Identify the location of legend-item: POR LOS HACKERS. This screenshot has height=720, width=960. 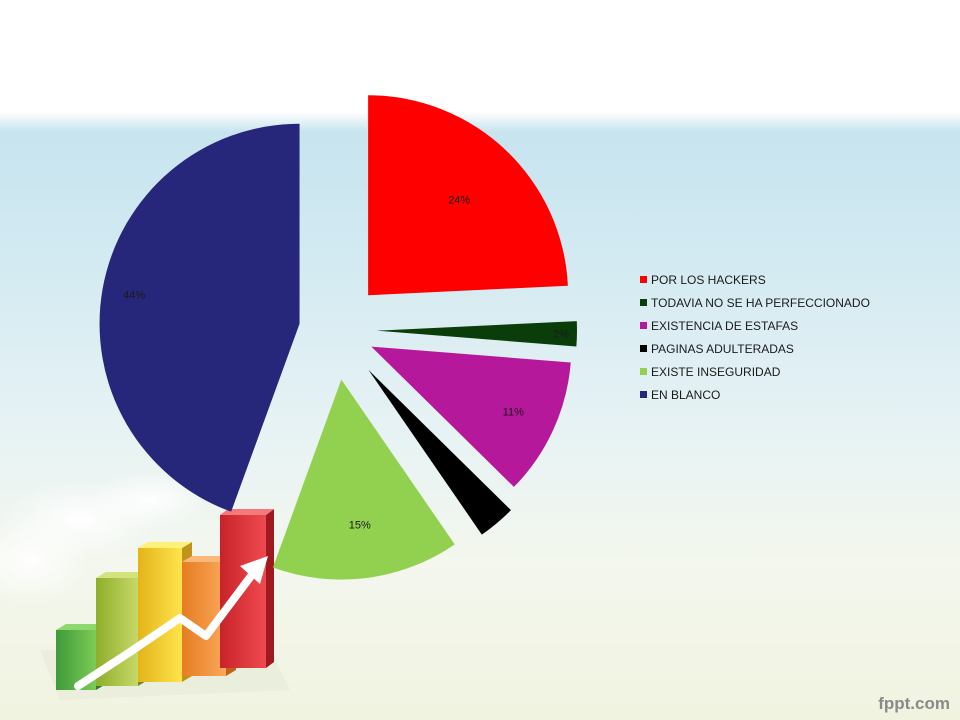
(755, 279).